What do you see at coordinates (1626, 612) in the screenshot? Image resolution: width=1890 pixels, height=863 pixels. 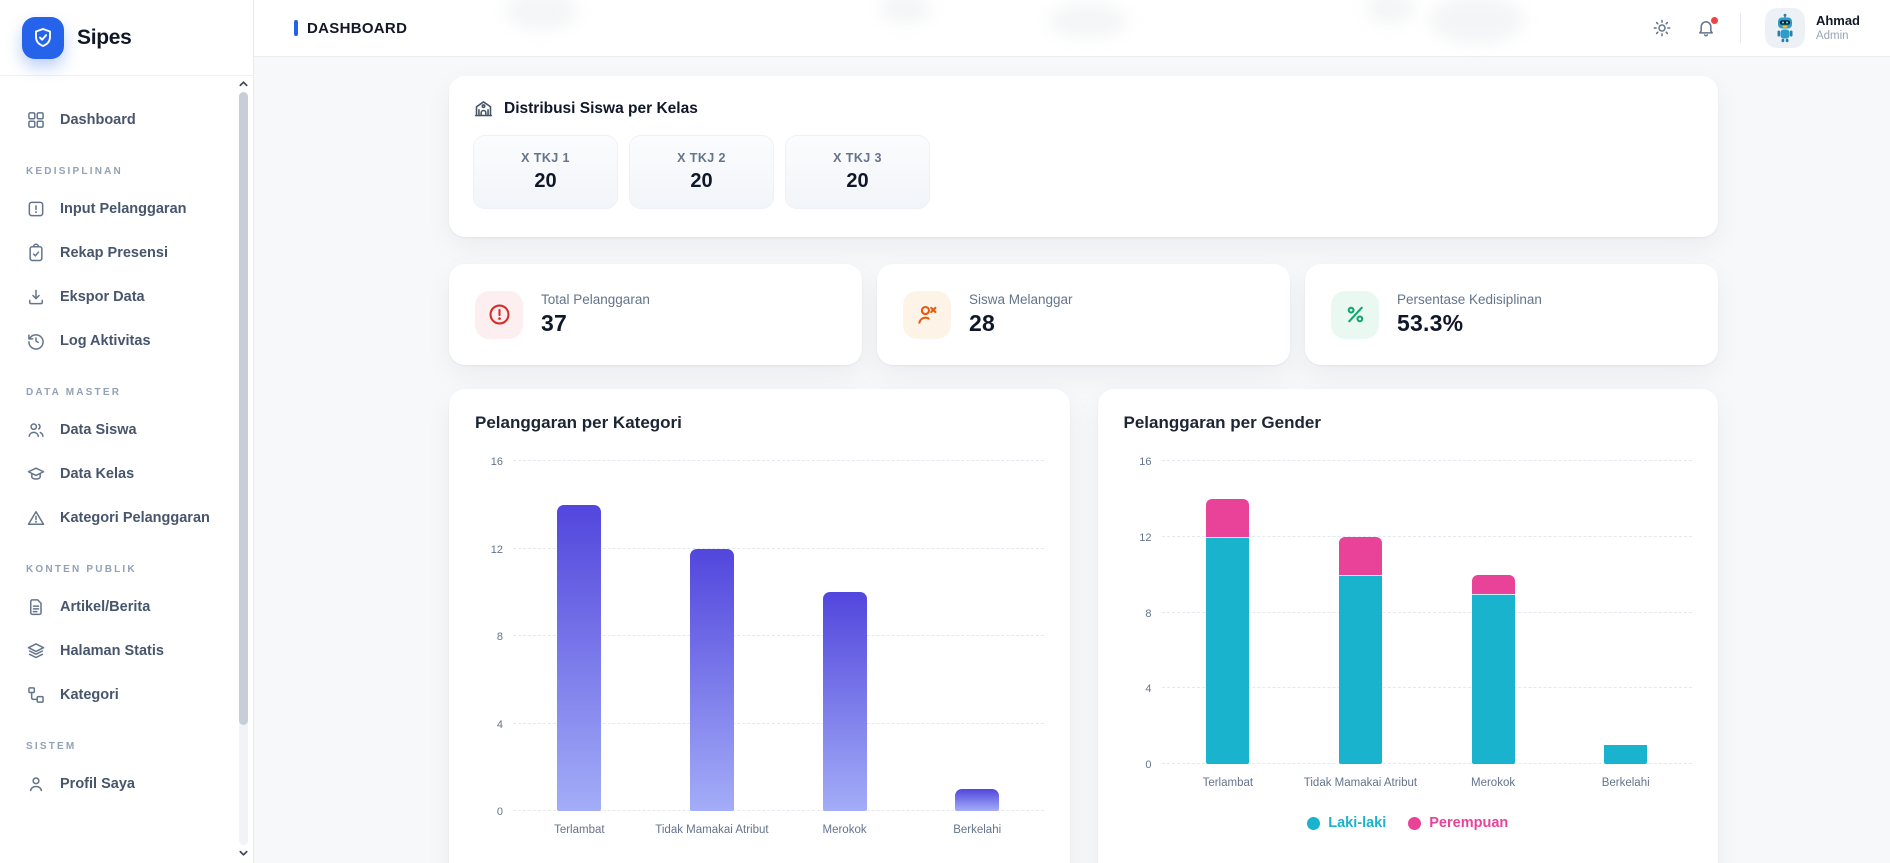 I see `stacked-bar-Berkelahi` at bounding box center [1626, 612].